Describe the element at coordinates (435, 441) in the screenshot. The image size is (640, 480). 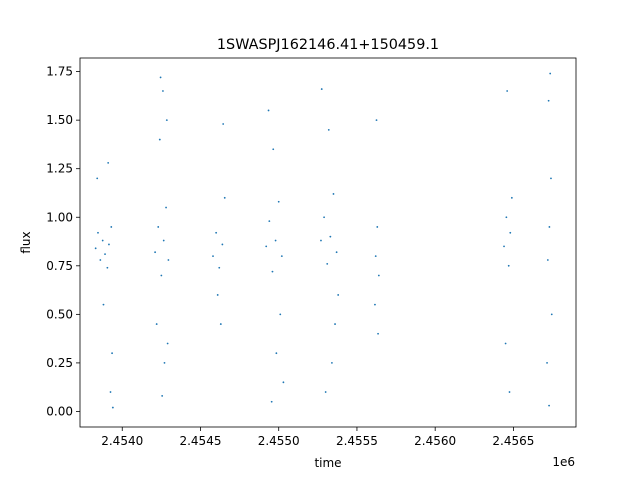
I see `x-tick-label: 2.4560` at that location.